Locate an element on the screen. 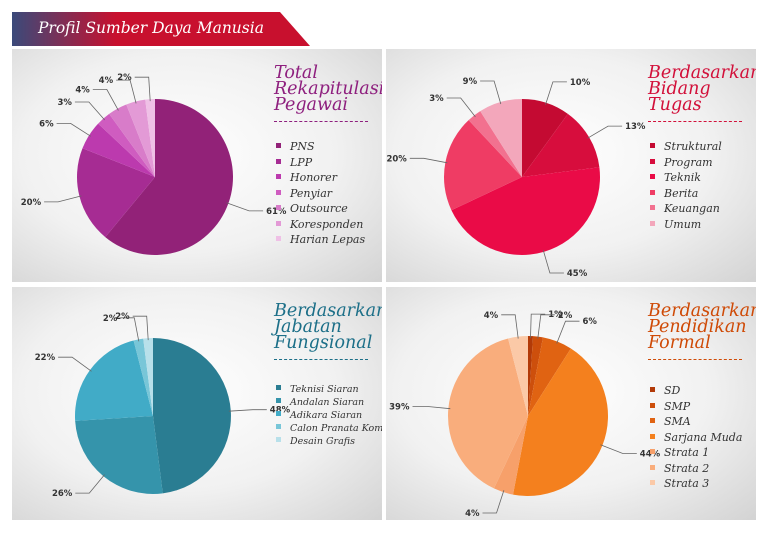 This screenshot has height=534, width=768. data-label: 45% is located at coordinates (577, 274).